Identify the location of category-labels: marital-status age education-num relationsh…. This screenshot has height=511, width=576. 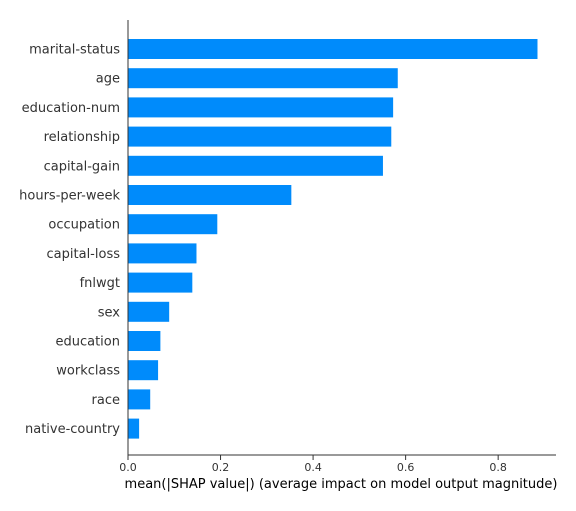
(69, 240).